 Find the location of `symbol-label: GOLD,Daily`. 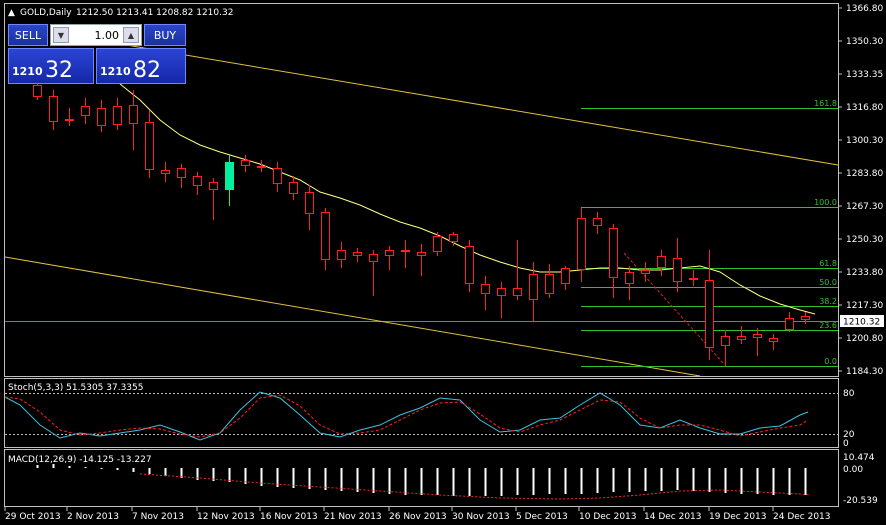

symbol-label: GOLD,Daily is located at coordinates (46, 13).